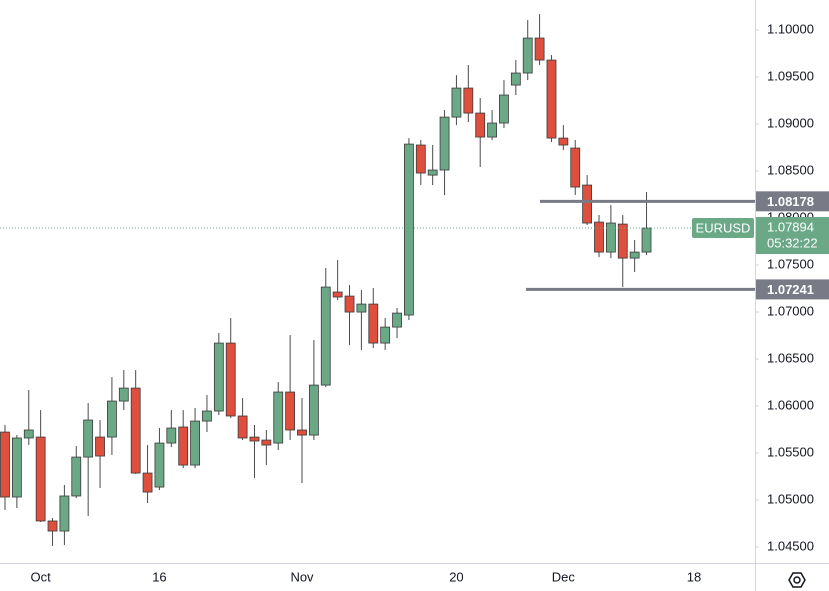 The height and width of the screenshot is (591, 829). I want to click on x-tick-label: Dec, so click(564, 576).